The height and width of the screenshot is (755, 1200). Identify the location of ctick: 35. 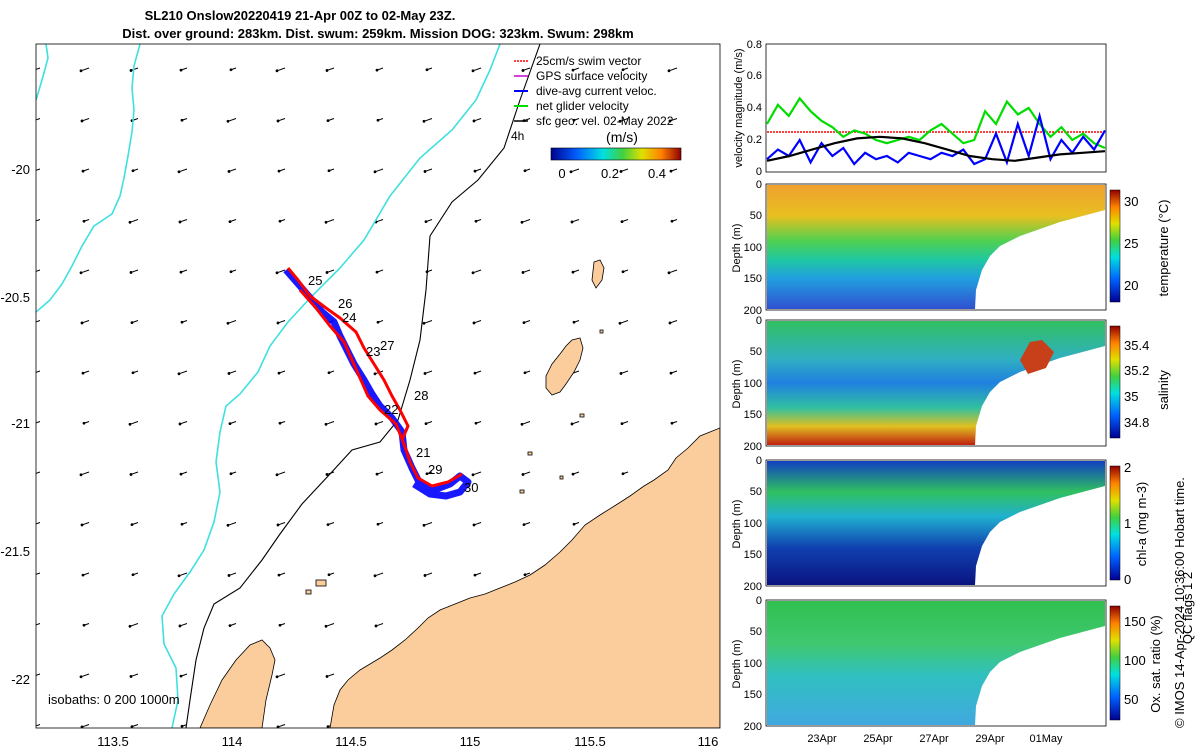
(1131, 396).